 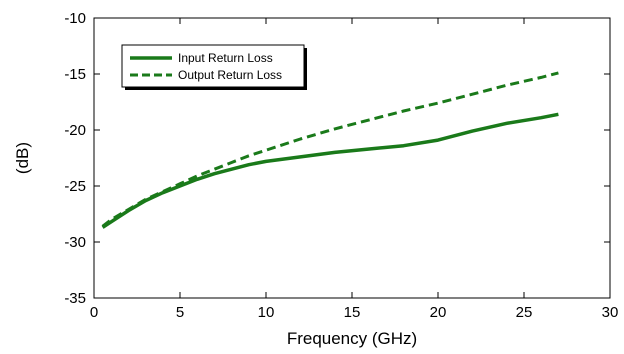 I want to click on x-tick-label: 5, so click(x=180, y=312).